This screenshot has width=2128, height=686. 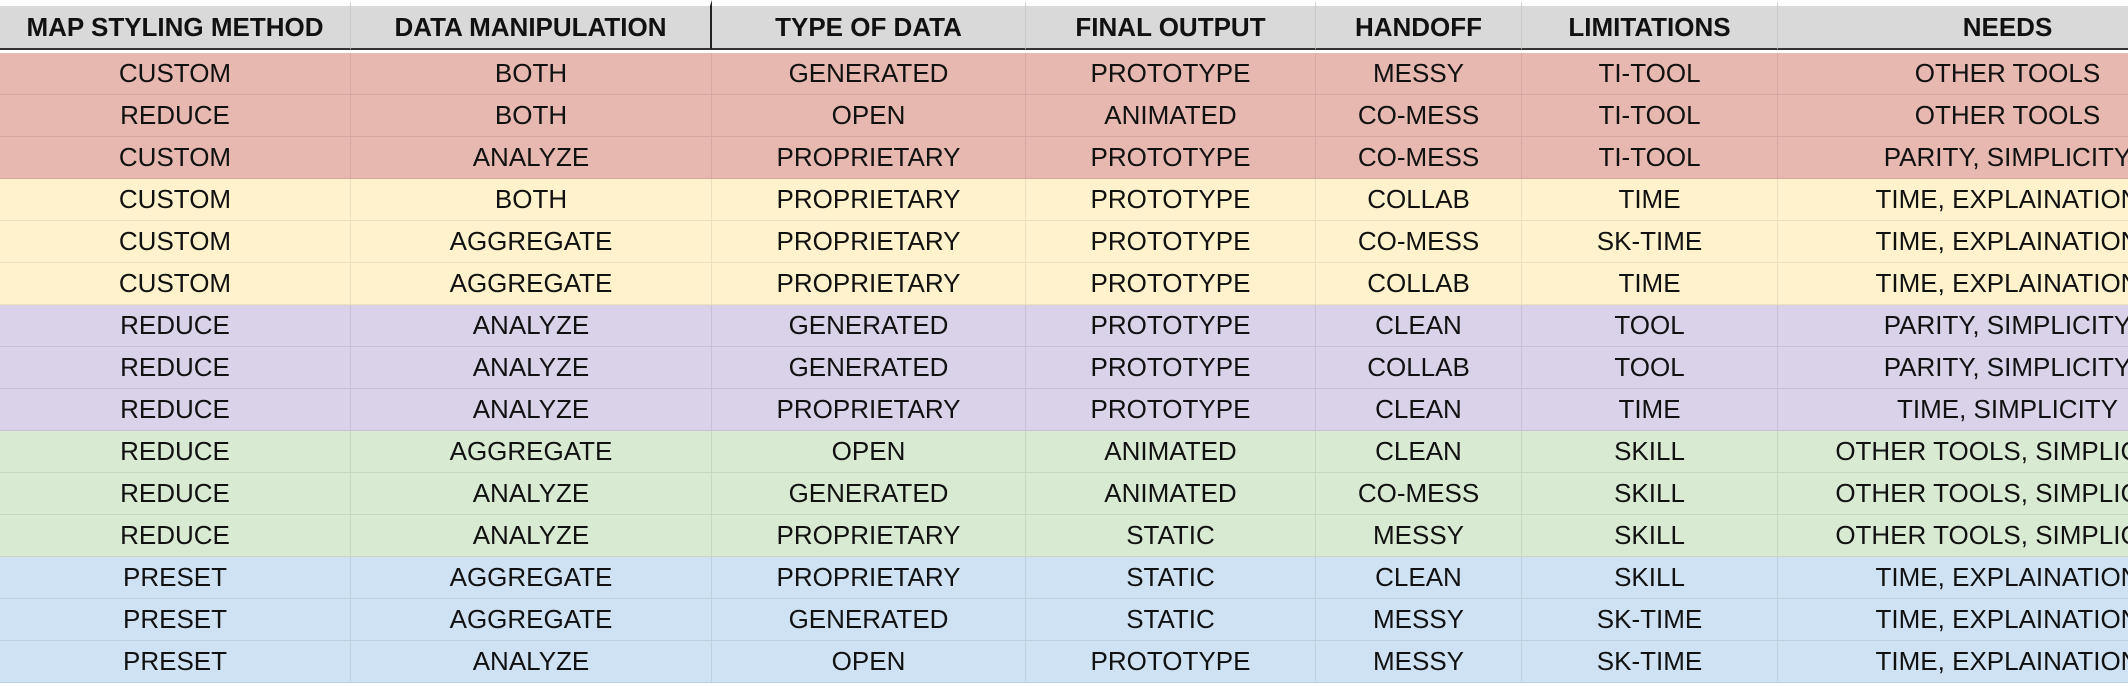 What do you see at coordinates (1953, 410) in the screenshot?
I see `cell-needs: TIME, SIMPLICITY` at bounding box center [1953, 410].